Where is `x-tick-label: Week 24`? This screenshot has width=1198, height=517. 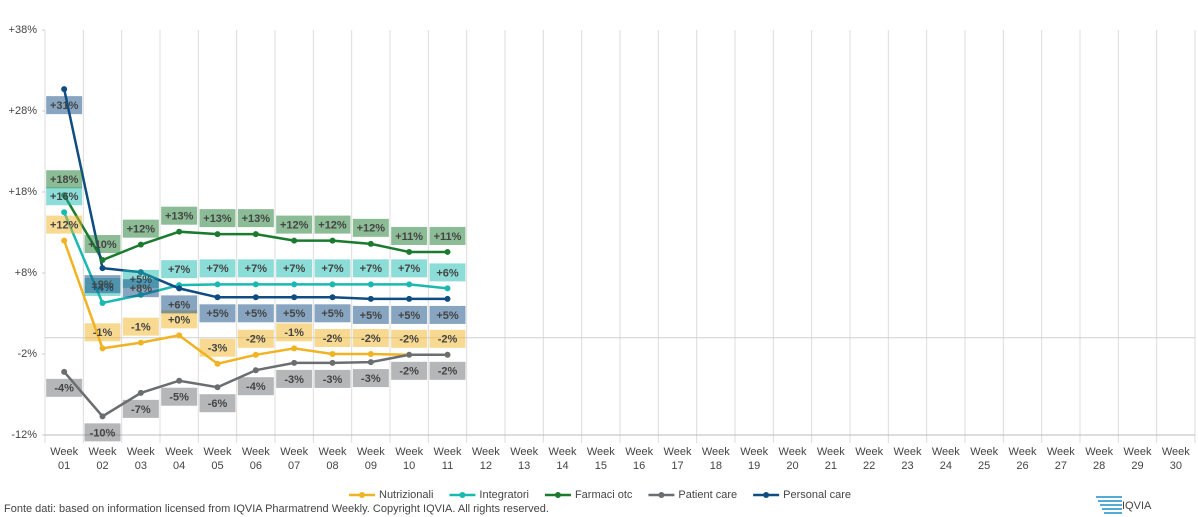 x-tick-label: Week 24 is located at coordinates (945, 459).